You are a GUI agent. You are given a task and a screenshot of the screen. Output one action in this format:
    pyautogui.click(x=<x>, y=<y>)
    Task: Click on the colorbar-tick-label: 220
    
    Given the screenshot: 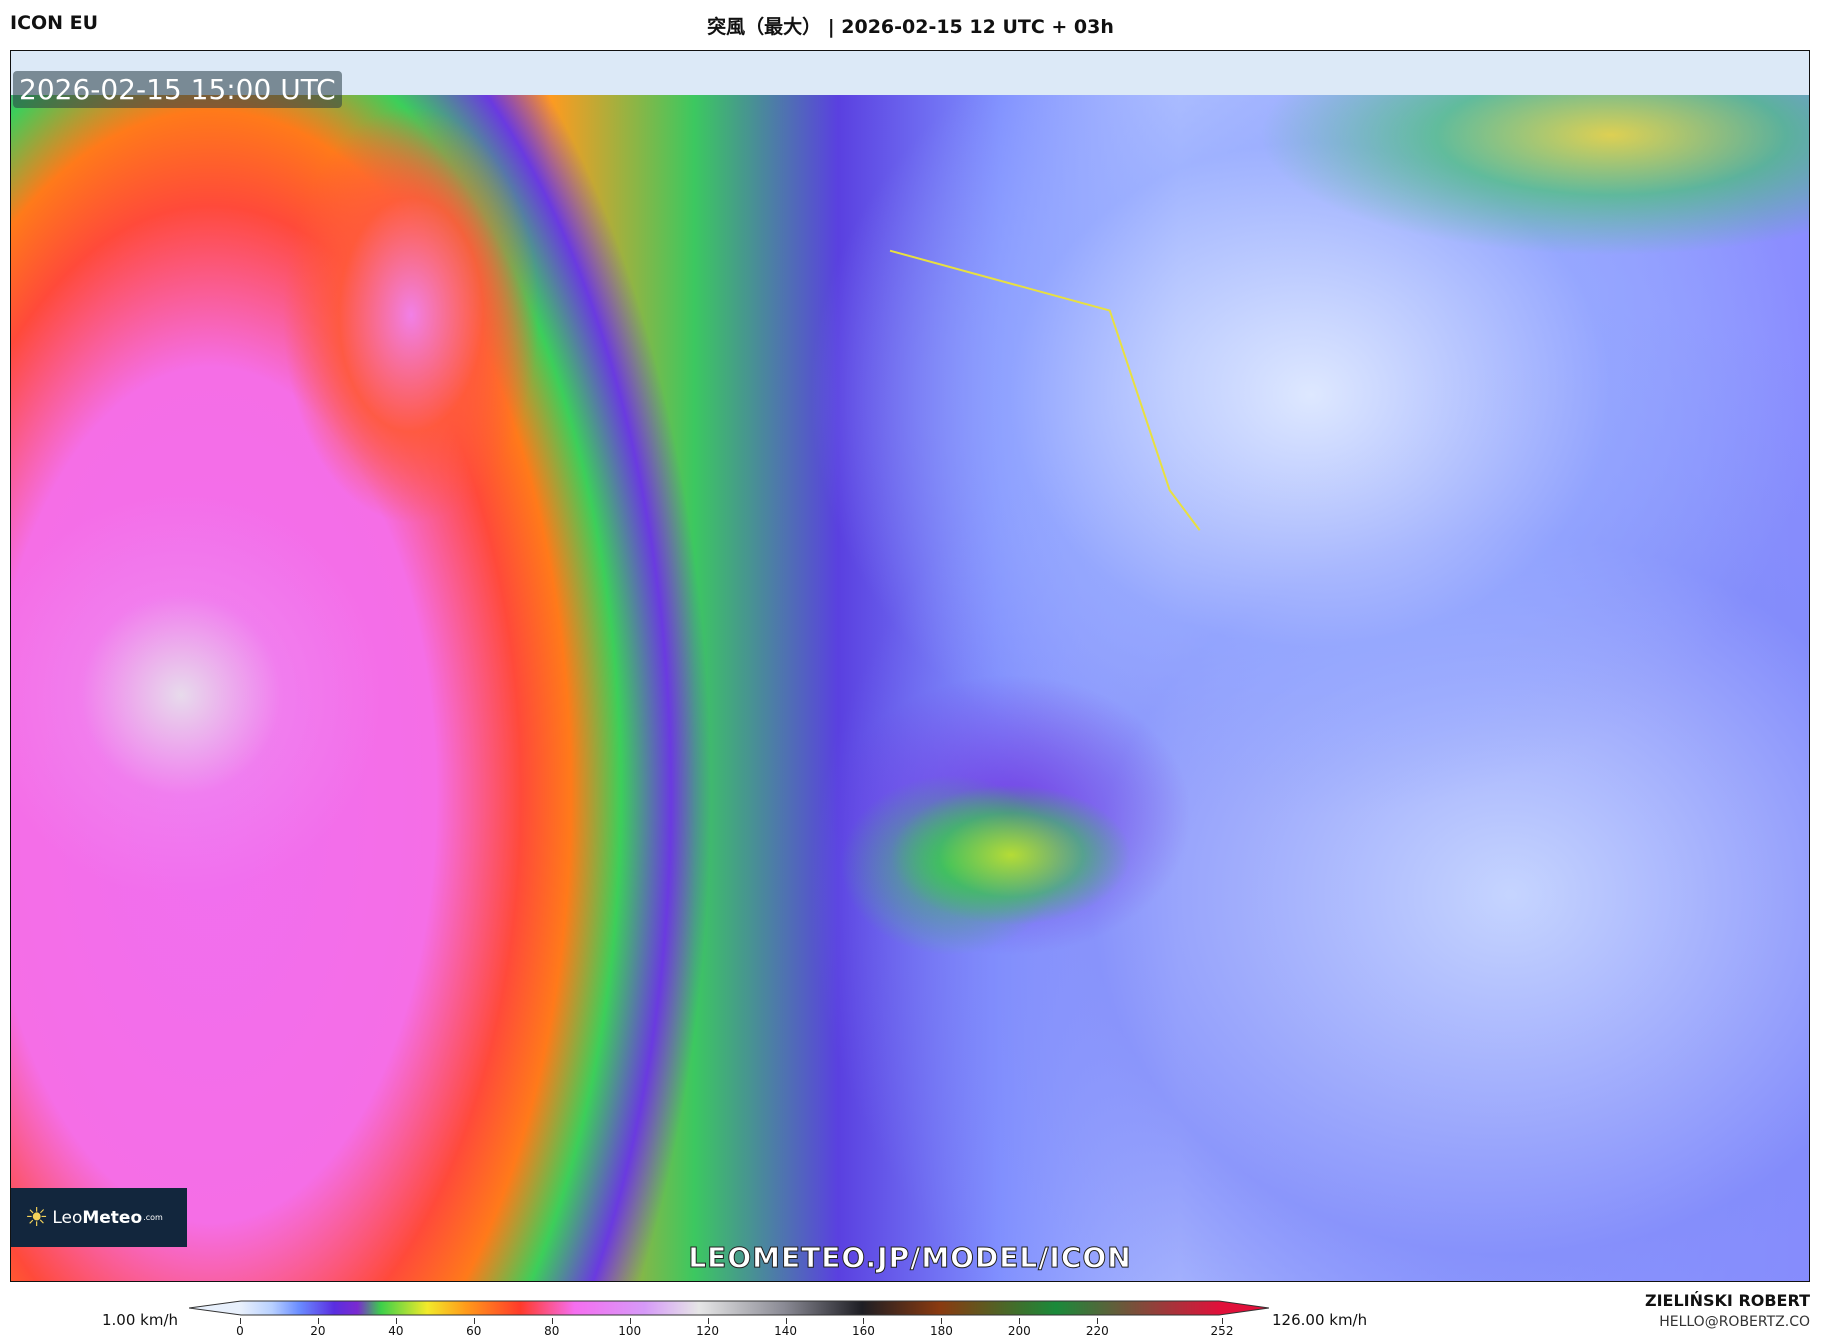 What is the action you would take?
    pyautogui.click(x=1097, y=1331)
    